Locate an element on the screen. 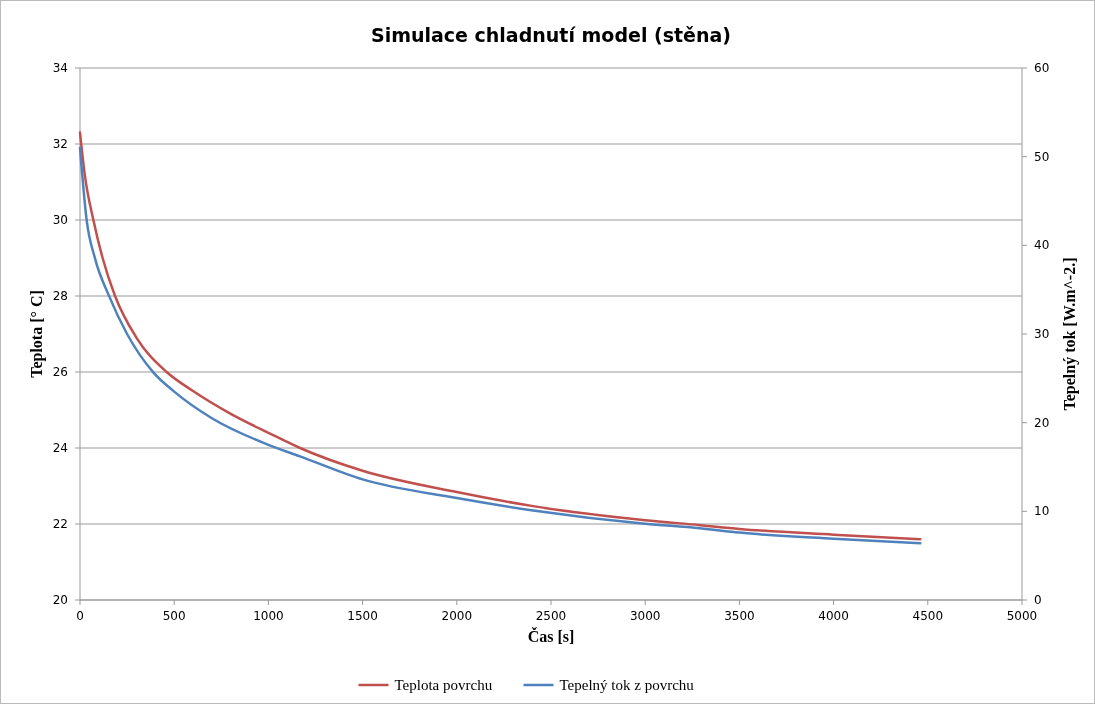 The height and width of the screenshot is (704, 1095). legend-label: Tepelný tok z povrchu is located at coordinates (627, 685).